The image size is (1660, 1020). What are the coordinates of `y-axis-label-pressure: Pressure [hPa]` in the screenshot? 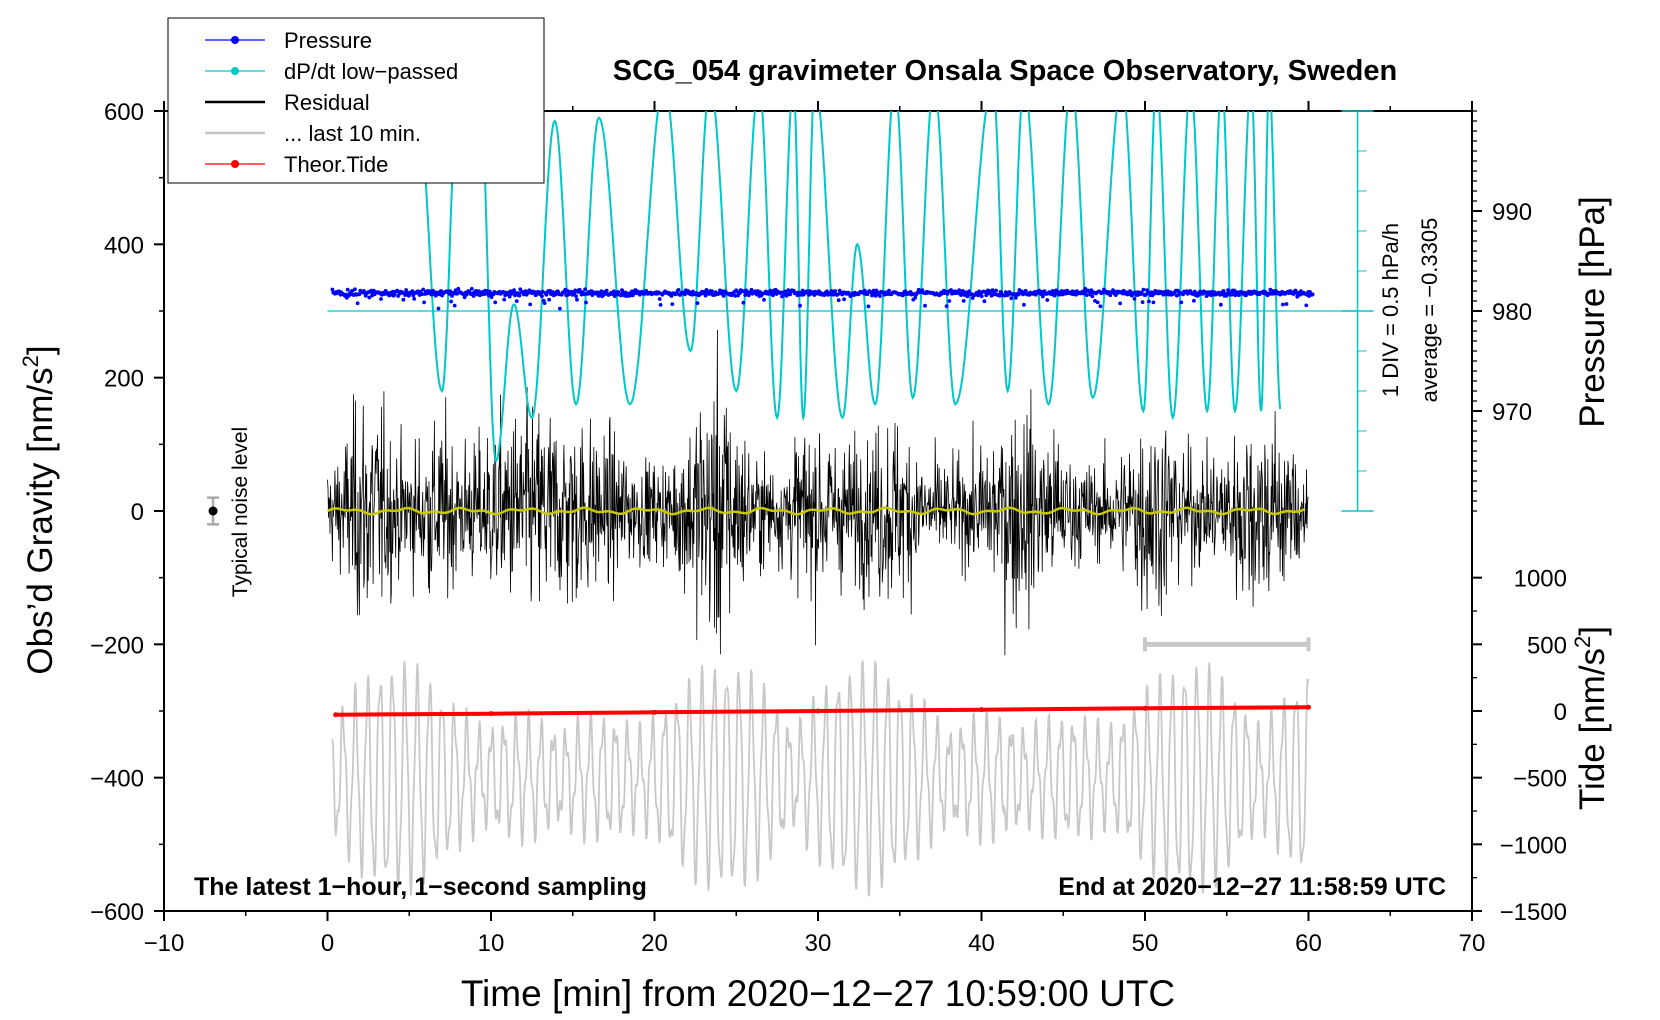 It's located at (1592, 312).